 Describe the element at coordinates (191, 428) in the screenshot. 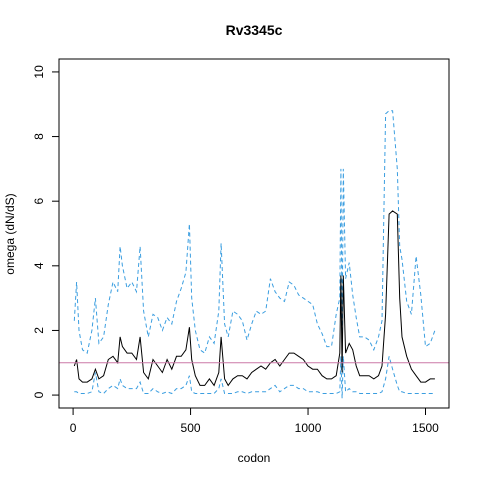

I see `x-tick-label: 500` at that location.